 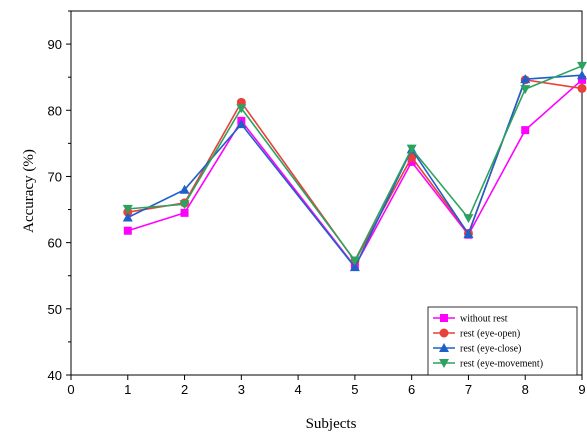 I want to click on y-tick-label: 60, so click(x=55, y=243).